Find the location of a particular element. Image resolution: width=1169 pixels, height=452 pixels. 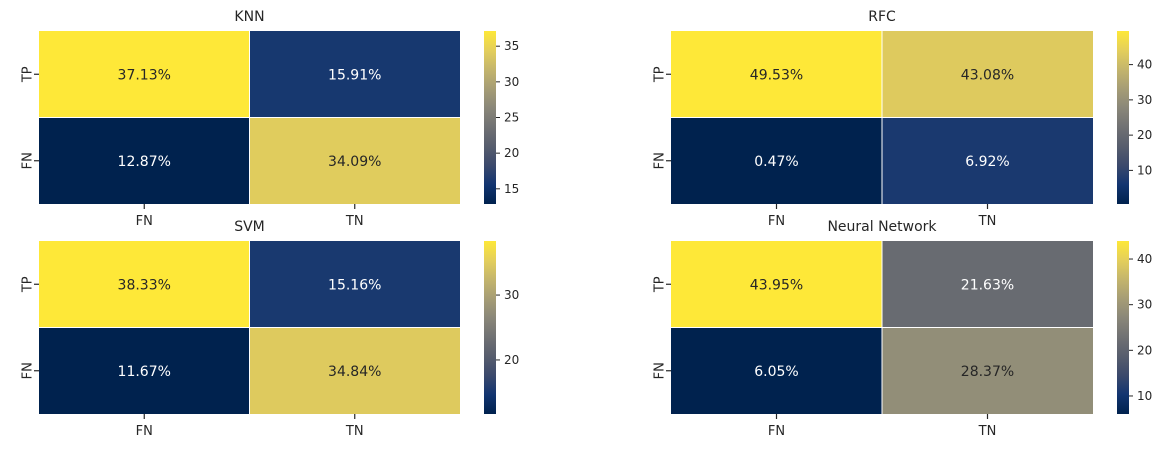

cell-value-label: 21.63% is located at coordinates (987, 285).